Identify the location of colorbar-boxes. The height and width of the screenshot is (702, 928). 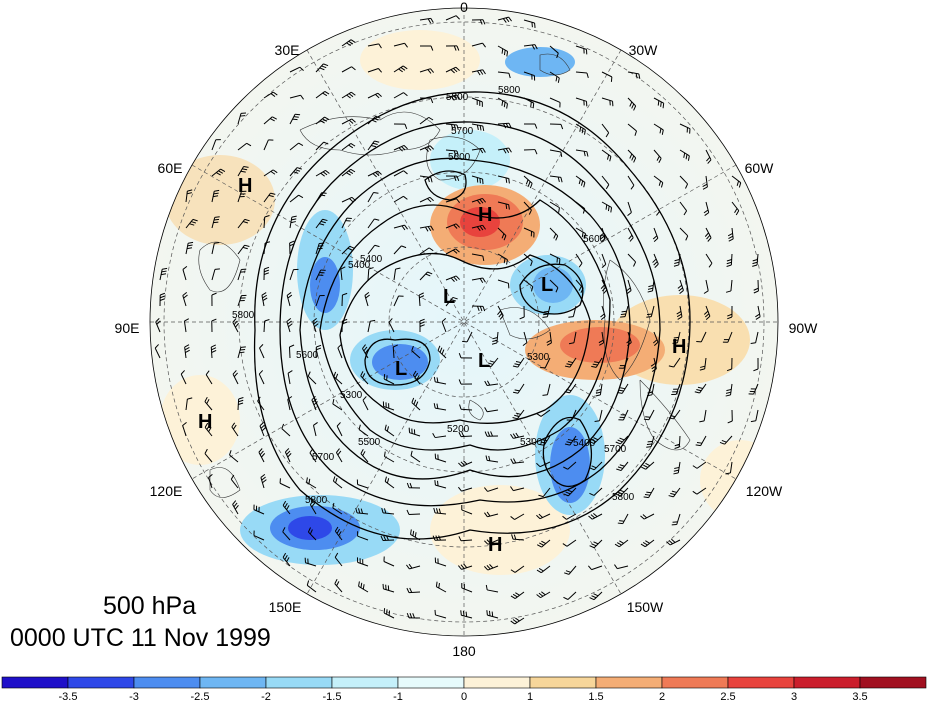
(464, 682).